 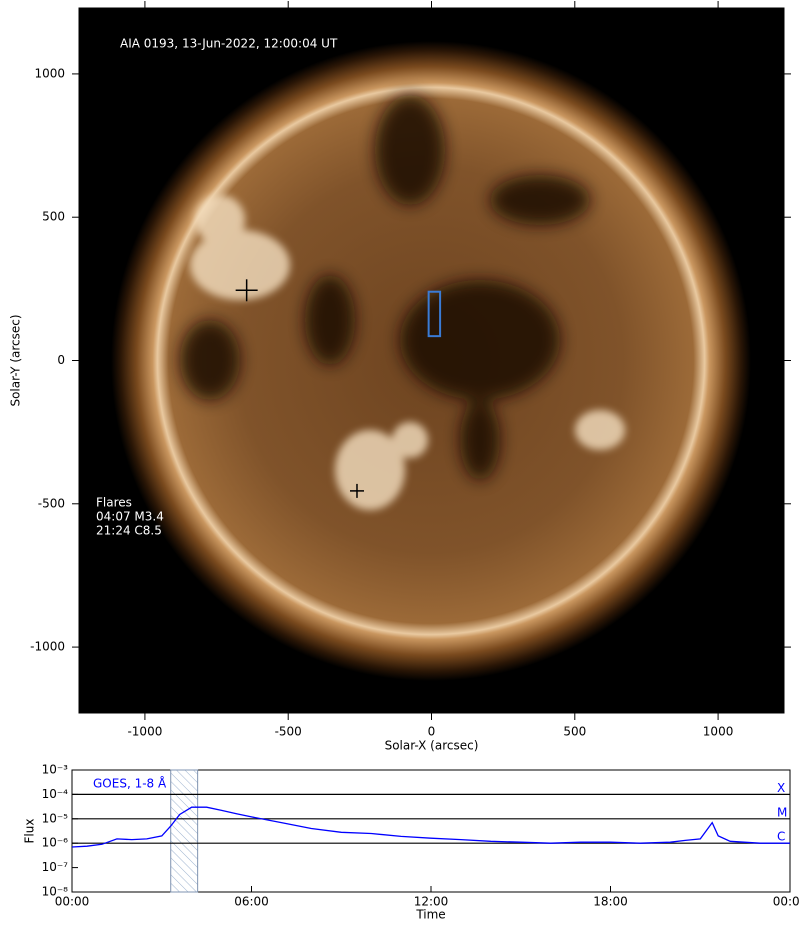 What do you see at coordinates (430, 827) in the screenshot?
I see `flux-line` at bounding box center [430, 827].